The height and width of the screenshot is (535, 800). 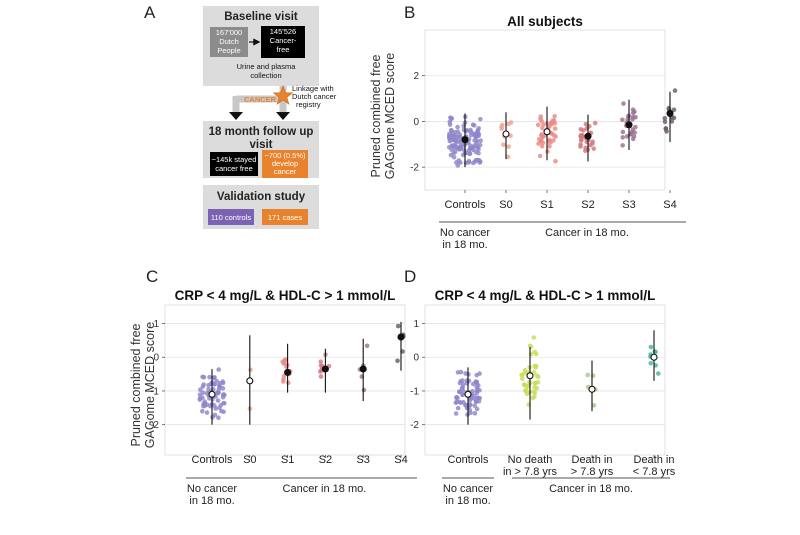 I want to click on x-tick-label: S1, so click(x=287, y=460).